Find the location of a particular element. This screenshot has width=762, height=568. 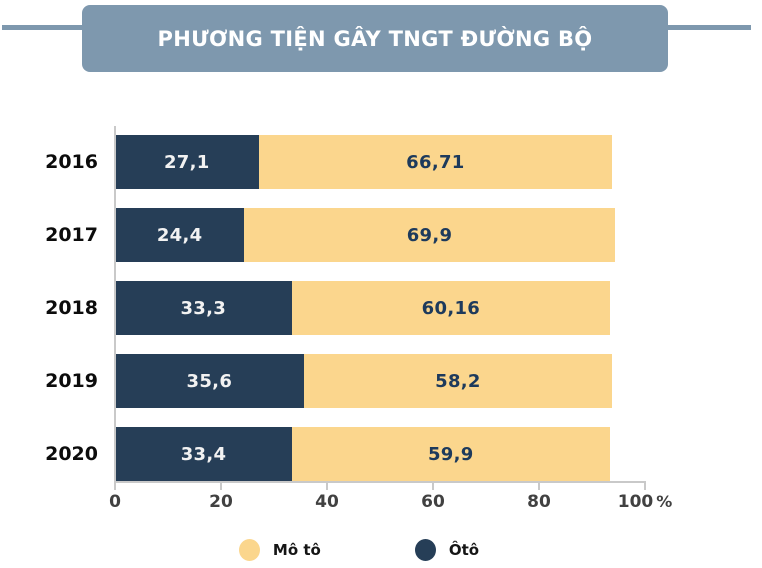

legend-label-oto: Ôtô is located at coordinates (464, 550).